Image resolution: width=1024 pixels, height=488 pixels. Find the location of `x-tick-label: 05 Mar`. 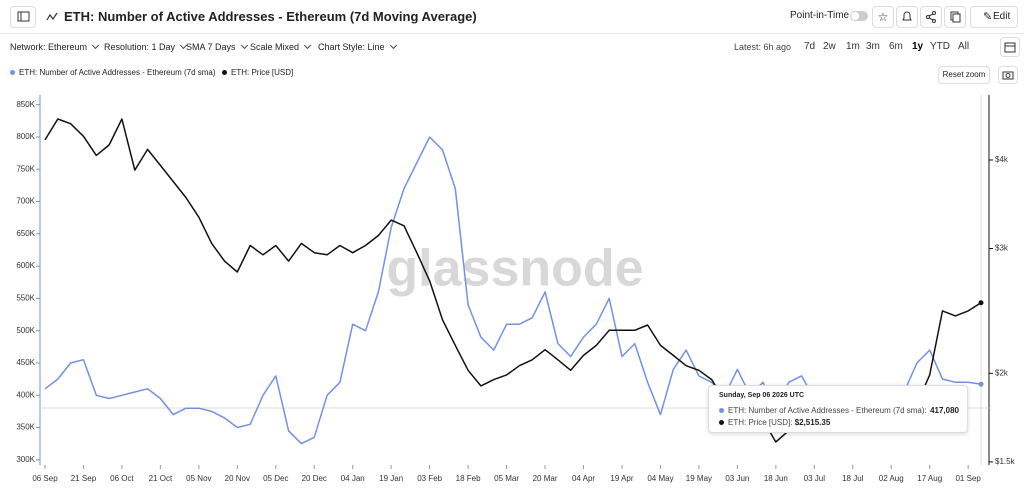

x-tick-label: 05 Mar is located at coordinates (506, 478).